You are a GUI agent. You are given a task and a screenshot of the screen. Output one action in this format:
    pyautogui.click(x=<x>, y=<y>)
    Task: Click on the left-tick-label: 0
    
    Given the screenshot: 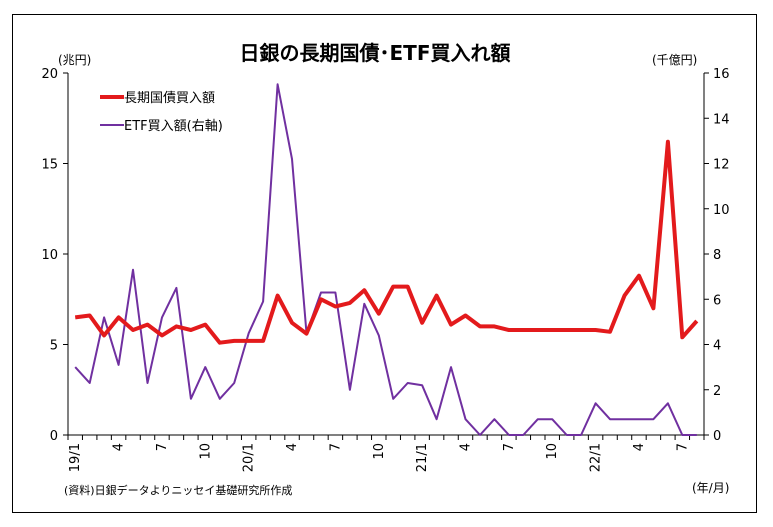 What is the action you would take?
    pyautogui.click(x=54, y=436)
    